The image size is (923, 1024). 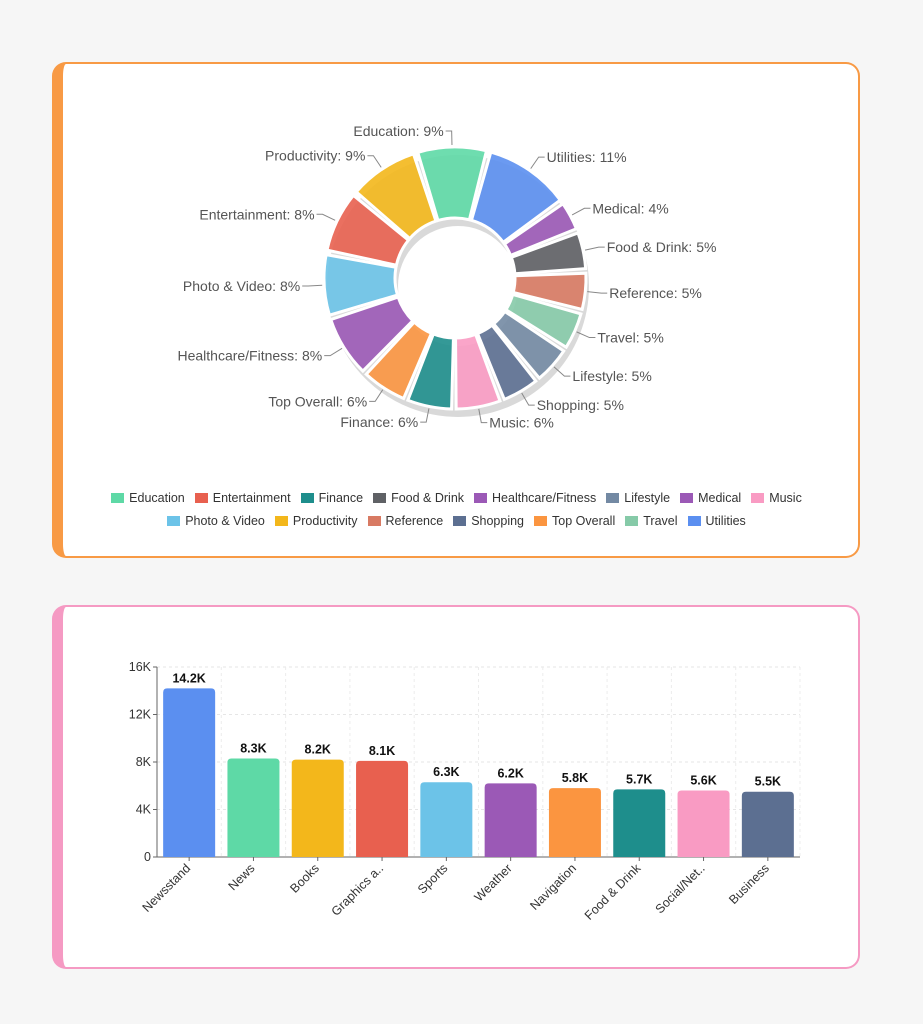 I want to click on pie-slice-healthcare-fitness, so click(x=371, y=334).